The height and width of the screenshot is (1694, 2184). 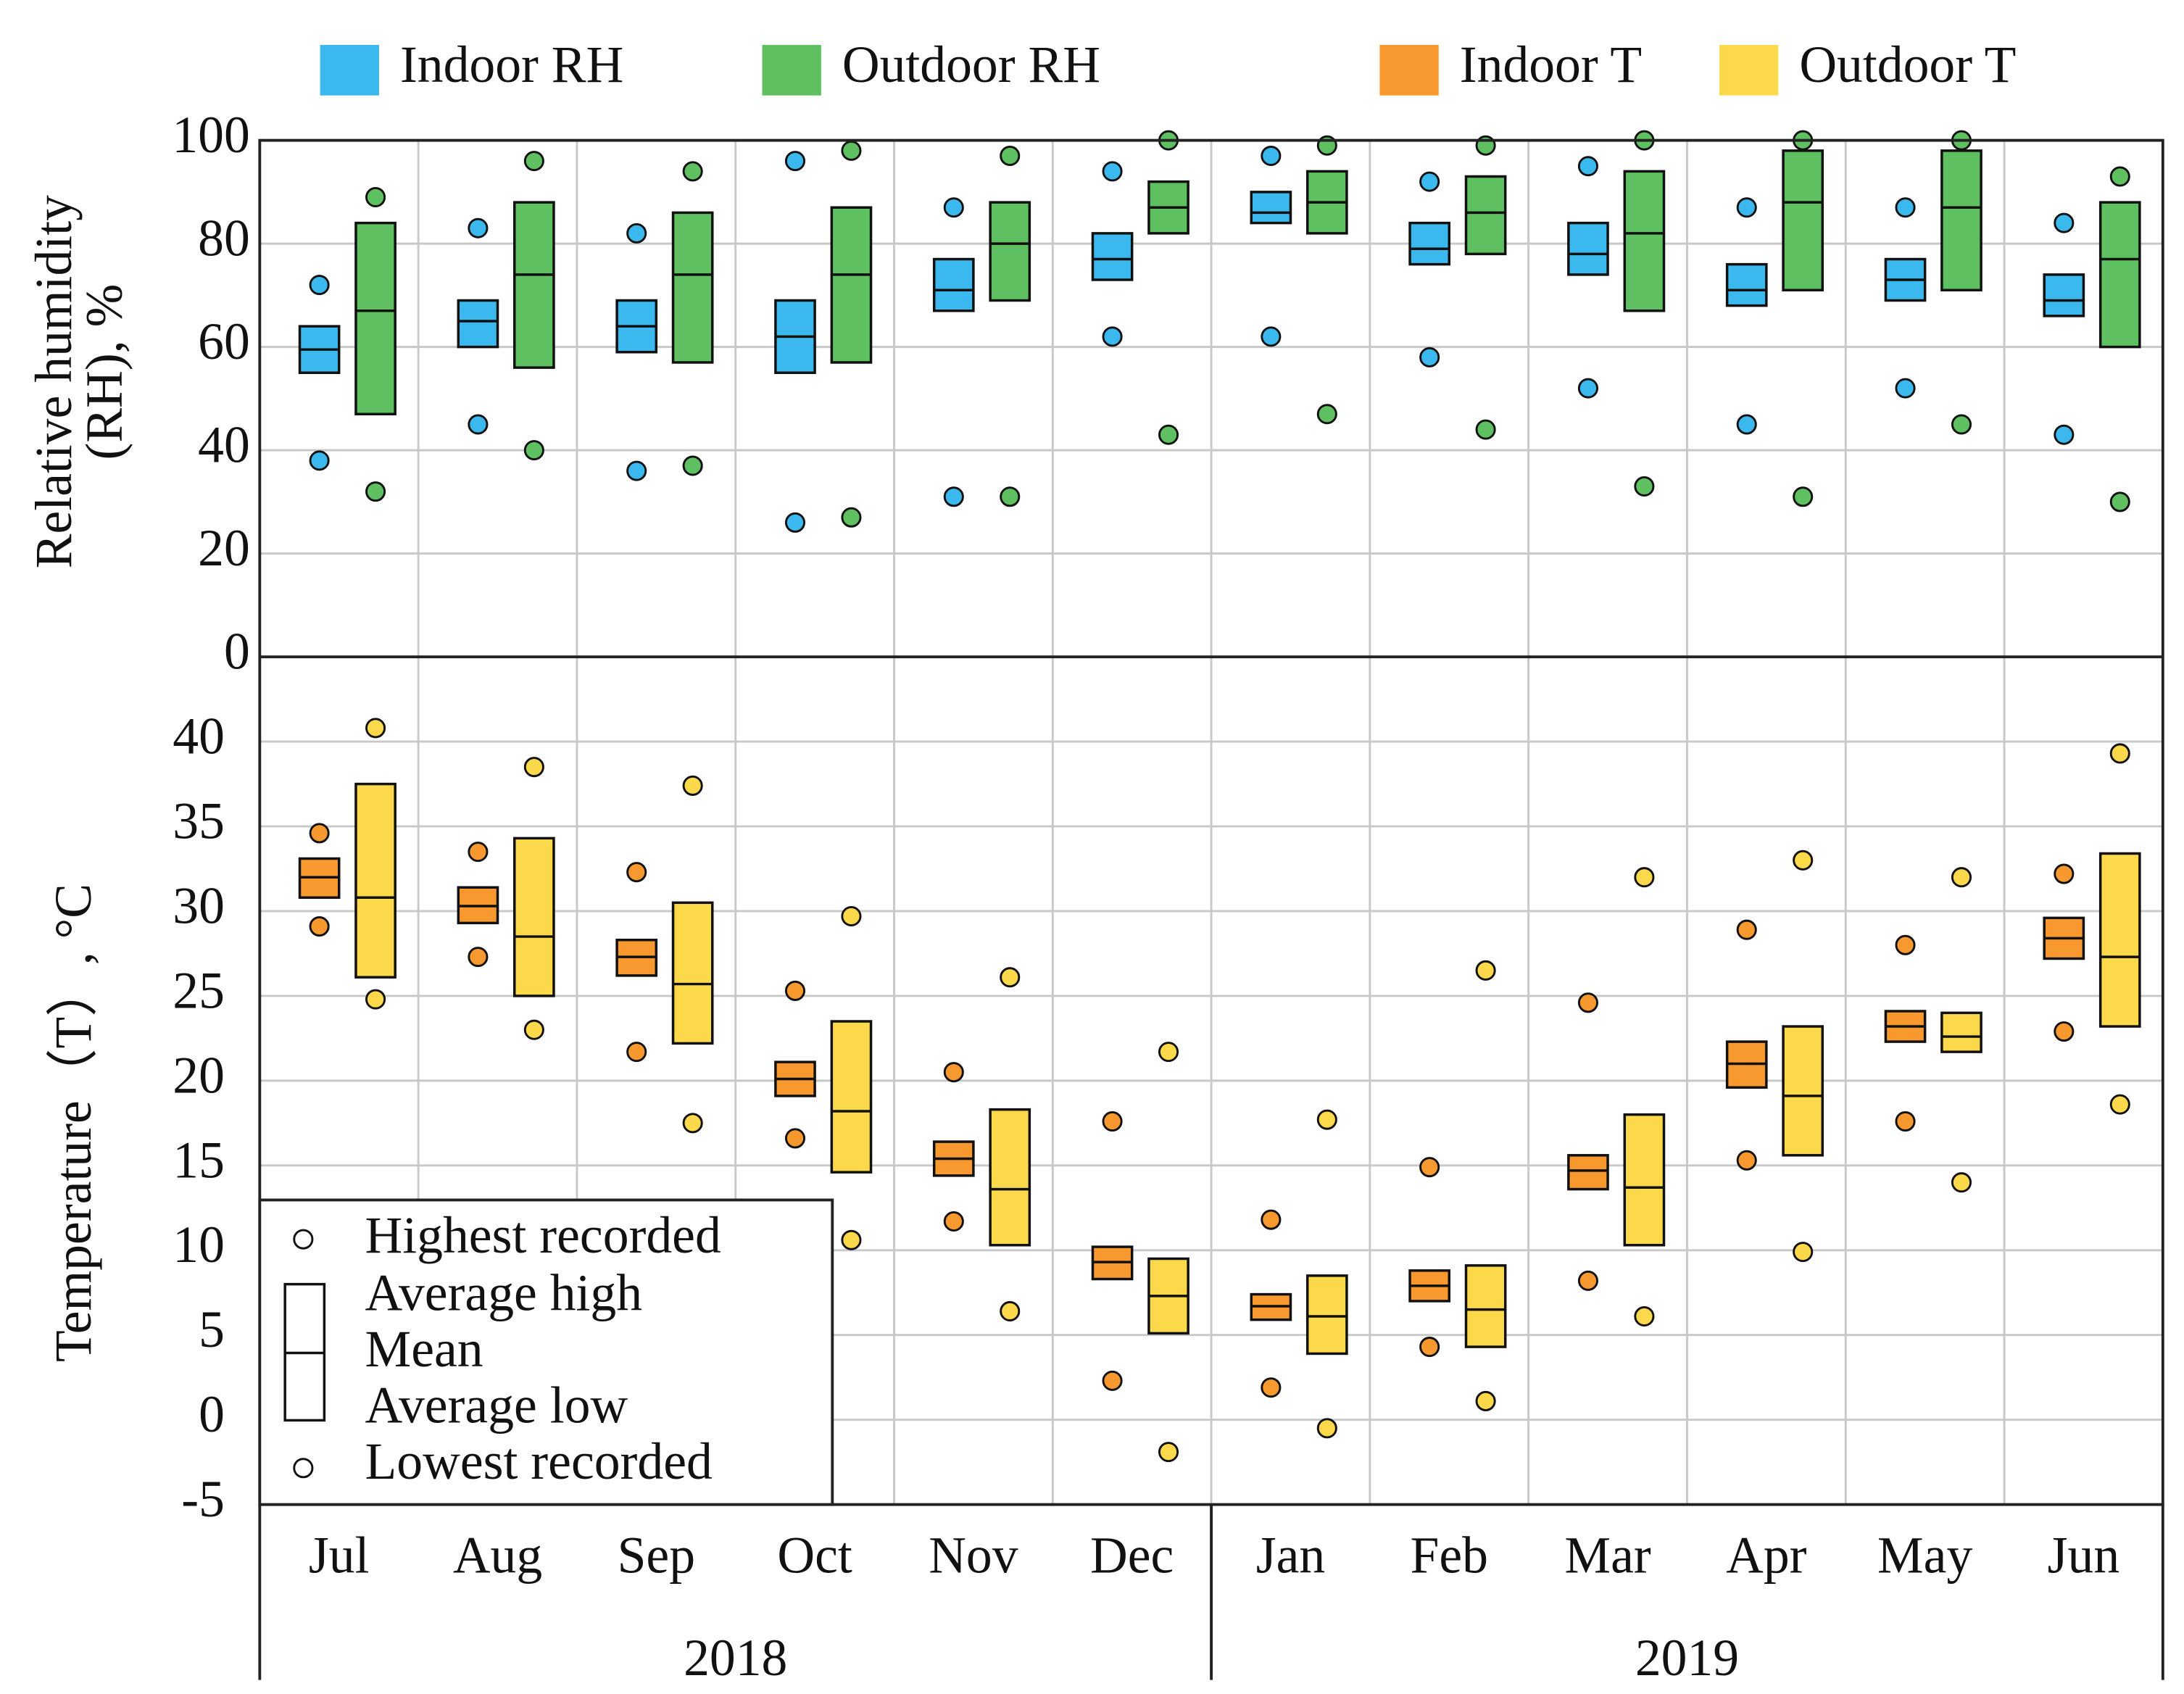 I want to click on legend-label: Outdoor T, so click(x=1907, y=65).